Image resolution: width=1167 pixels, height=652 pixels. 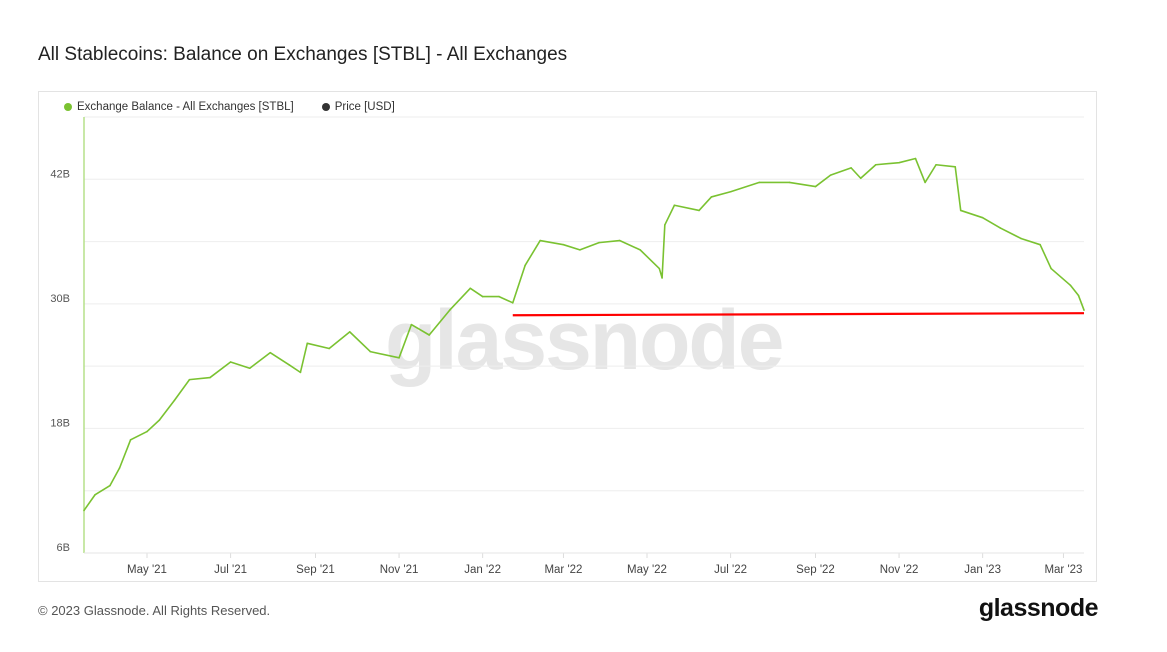 I want to click on red-annotation-line, so click(x=798, y=314).